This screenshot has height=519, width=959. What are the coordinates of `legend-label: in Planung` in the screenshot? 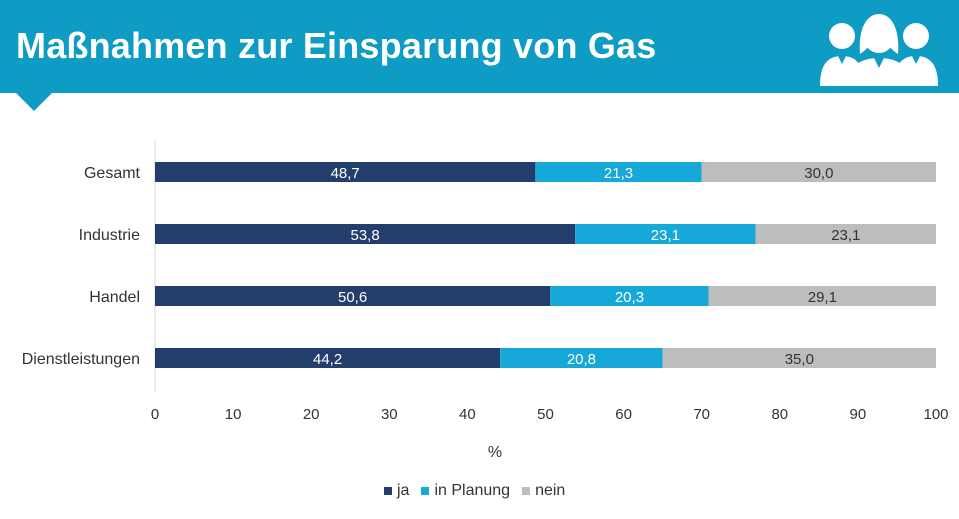 It's located at (472, 490).